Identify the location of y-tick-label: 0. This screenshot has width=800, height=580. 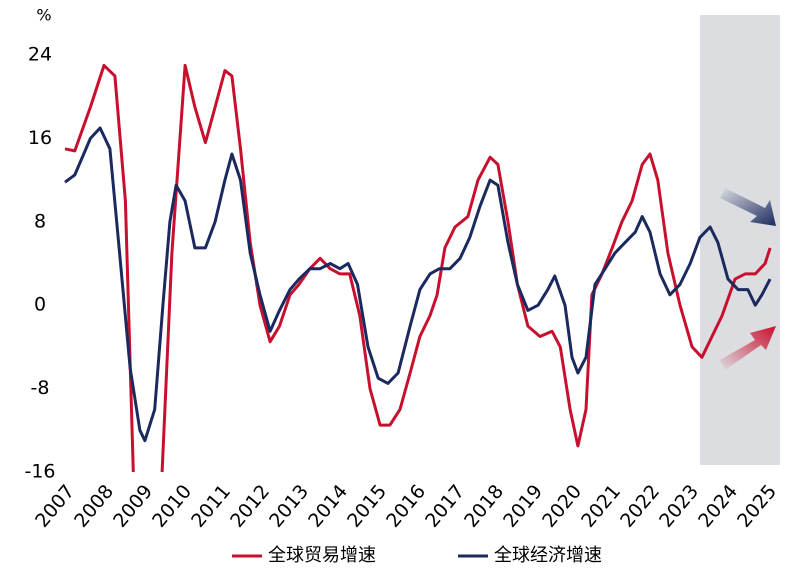
(40, 305).